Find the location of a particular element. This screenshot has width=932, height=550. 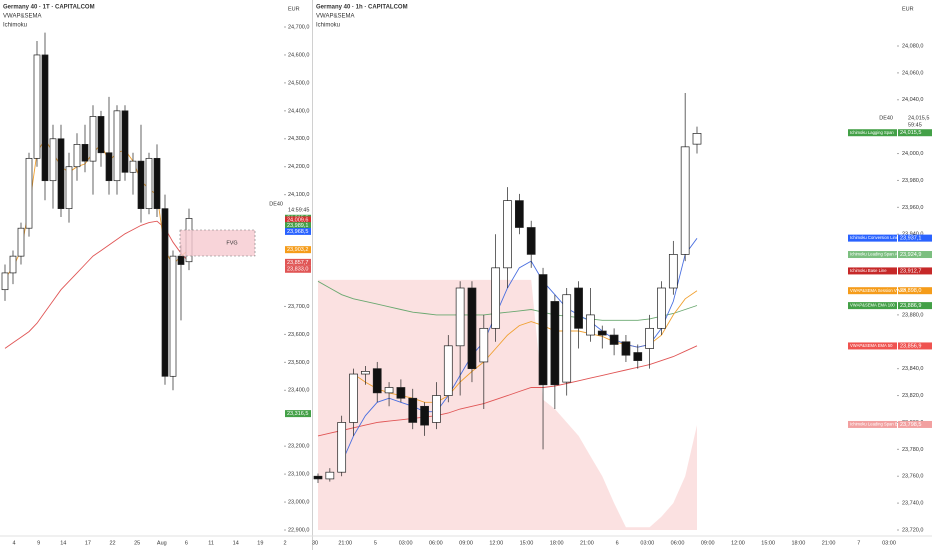

x-tick-label: 12:00 is located at coordinates (738, 543).